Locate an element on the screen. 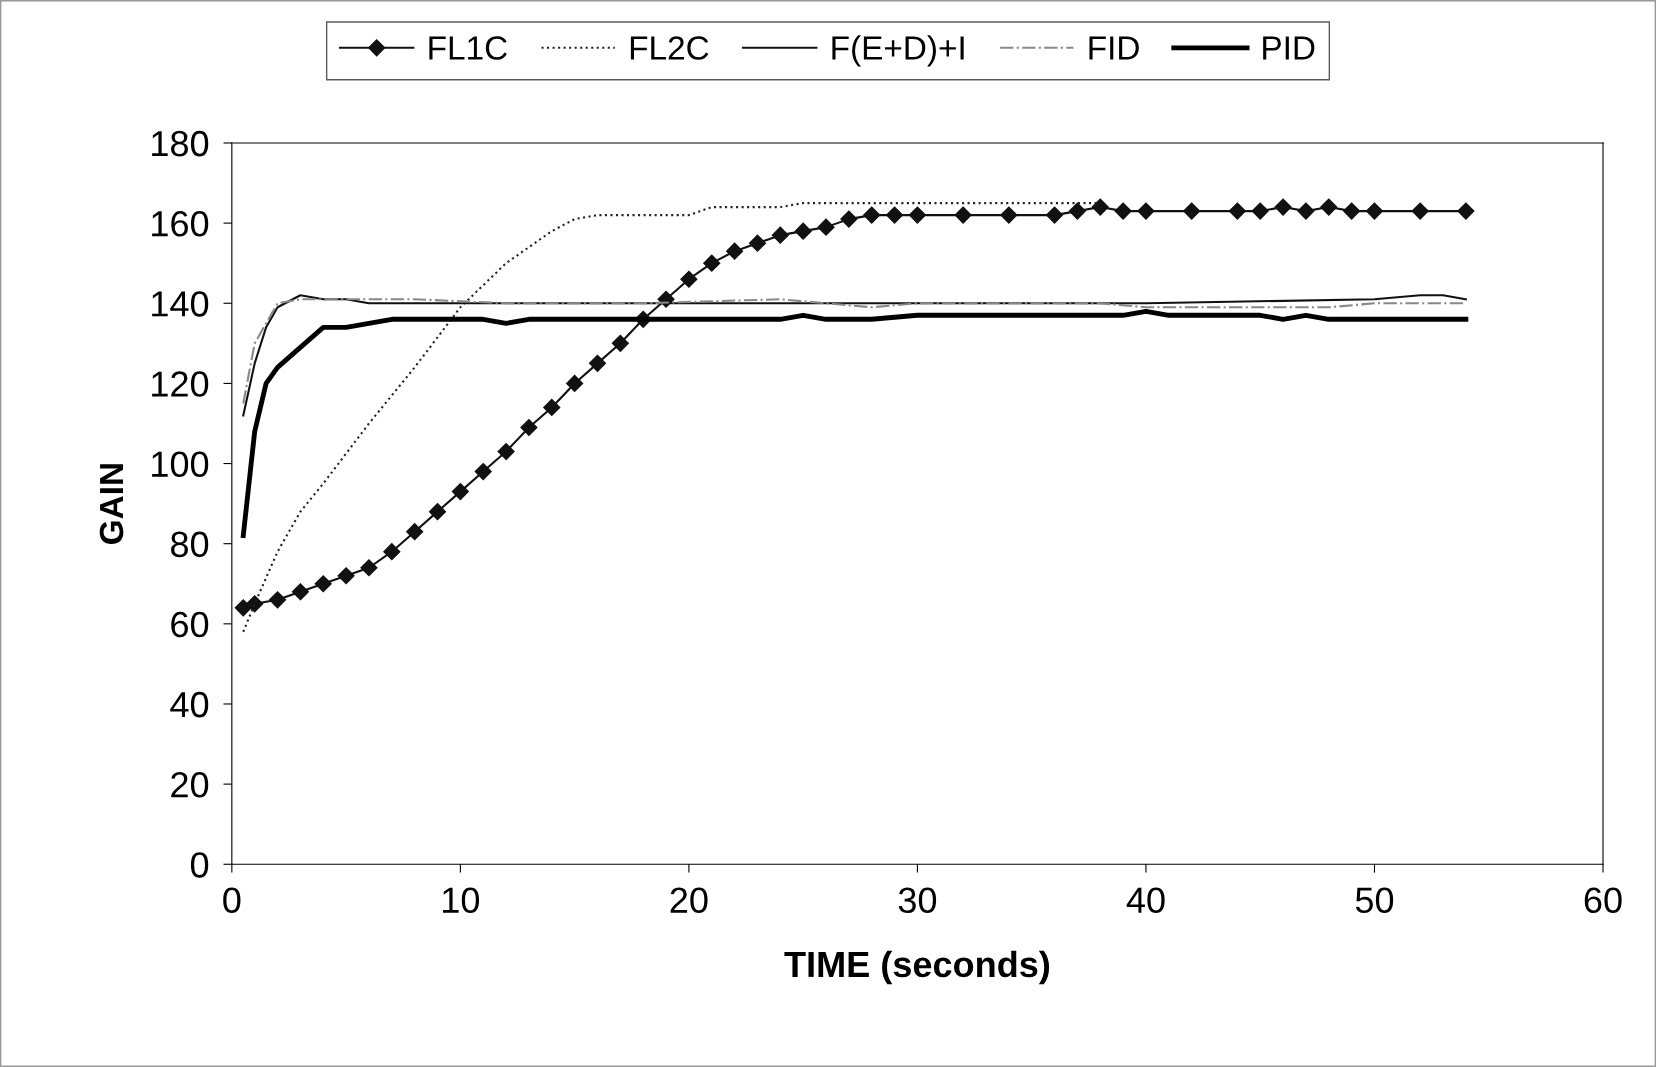 The height and width of the screenshot is (1067, 1656). y-tick-label: 100 is located at coordinates (180, 464).